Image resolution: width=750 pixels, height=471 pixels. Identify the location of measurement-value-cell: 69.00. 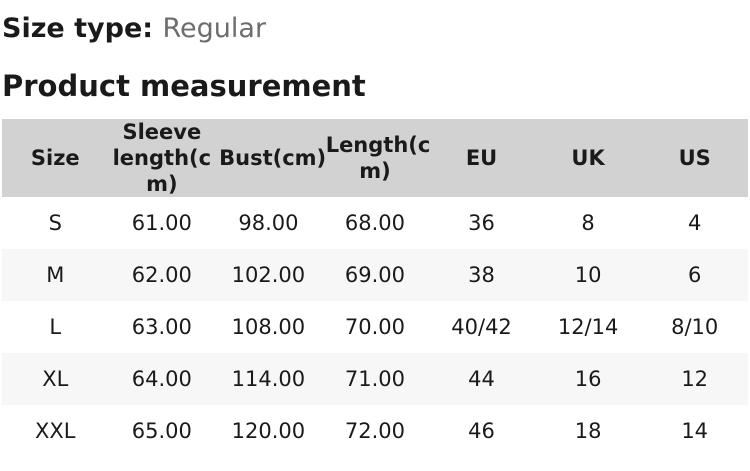
(375, 275).